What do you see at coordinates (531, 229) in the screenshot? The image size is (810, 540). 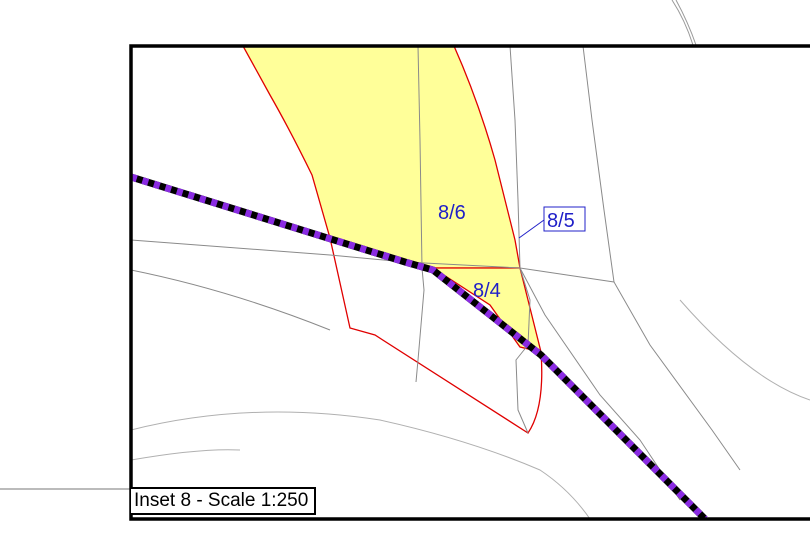 I see `plot-8-5-leader` at bounding box center [531, 229].